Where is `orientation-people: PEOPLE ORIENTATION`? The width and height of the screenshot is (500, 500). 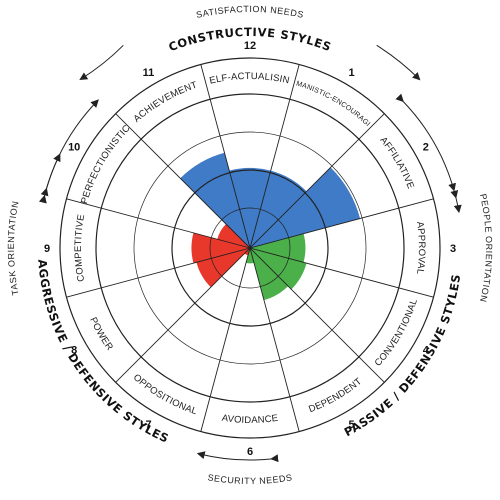 orientation-people: PEOPLE ORIENTATION is located at coordinates (486, 248).